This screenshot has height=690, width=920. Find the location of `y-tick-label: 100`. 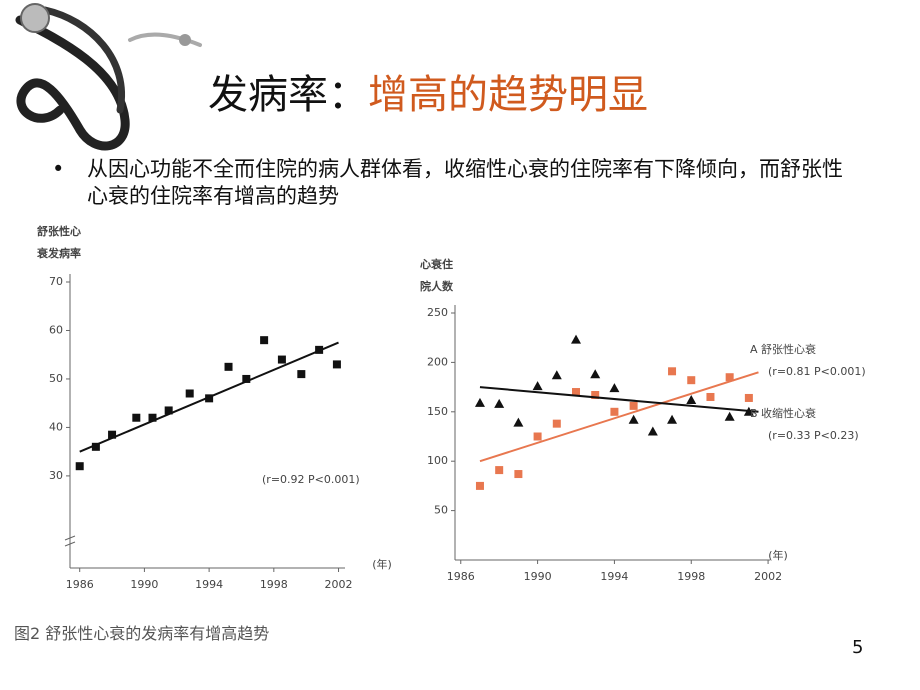

y-tick-label: 100 is located at coordinates (437, 460).